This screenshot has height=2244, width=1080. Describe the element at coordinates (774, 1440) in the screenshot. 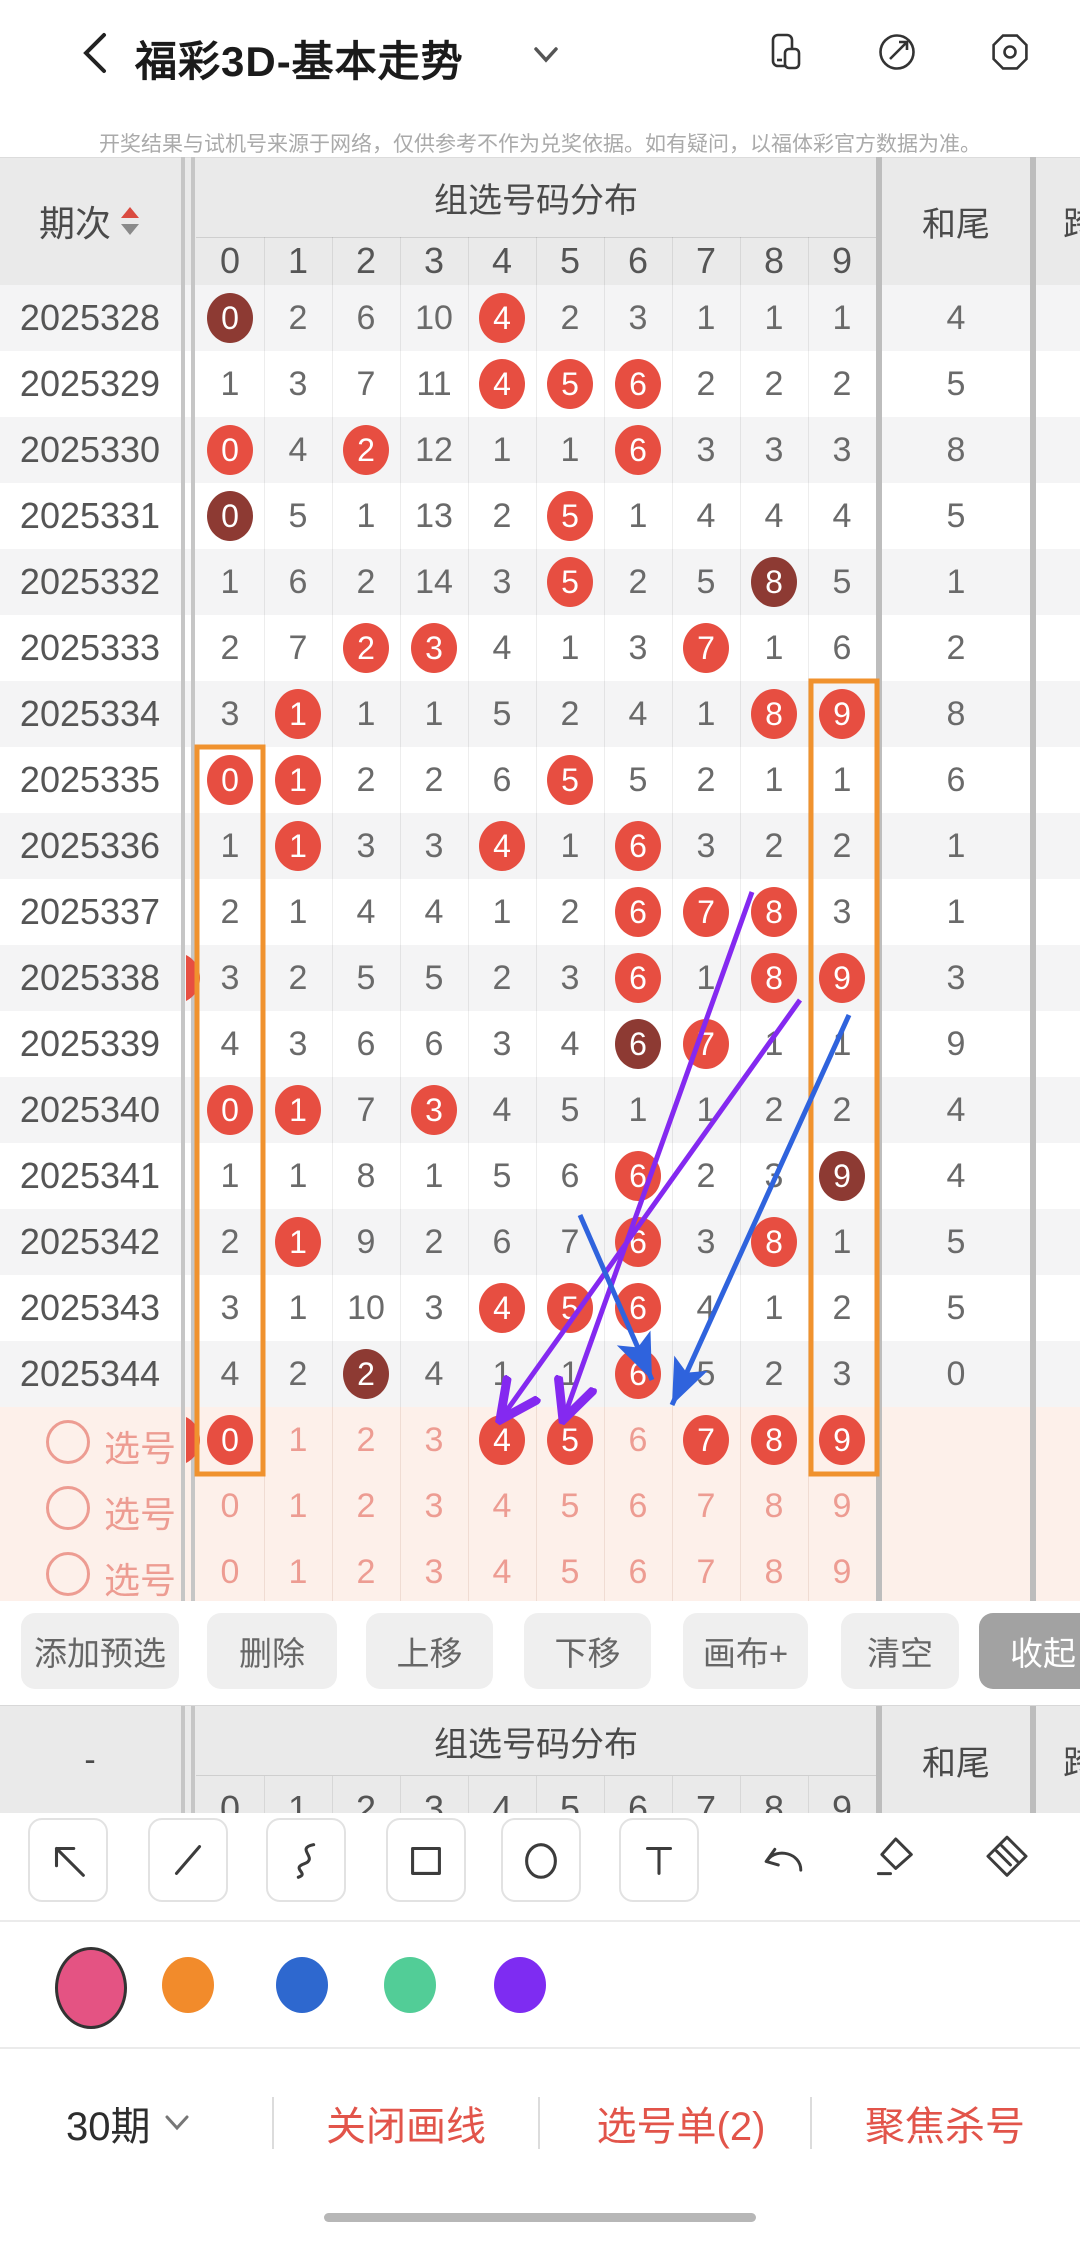

I see `pick-number-cell: 8` at that location.